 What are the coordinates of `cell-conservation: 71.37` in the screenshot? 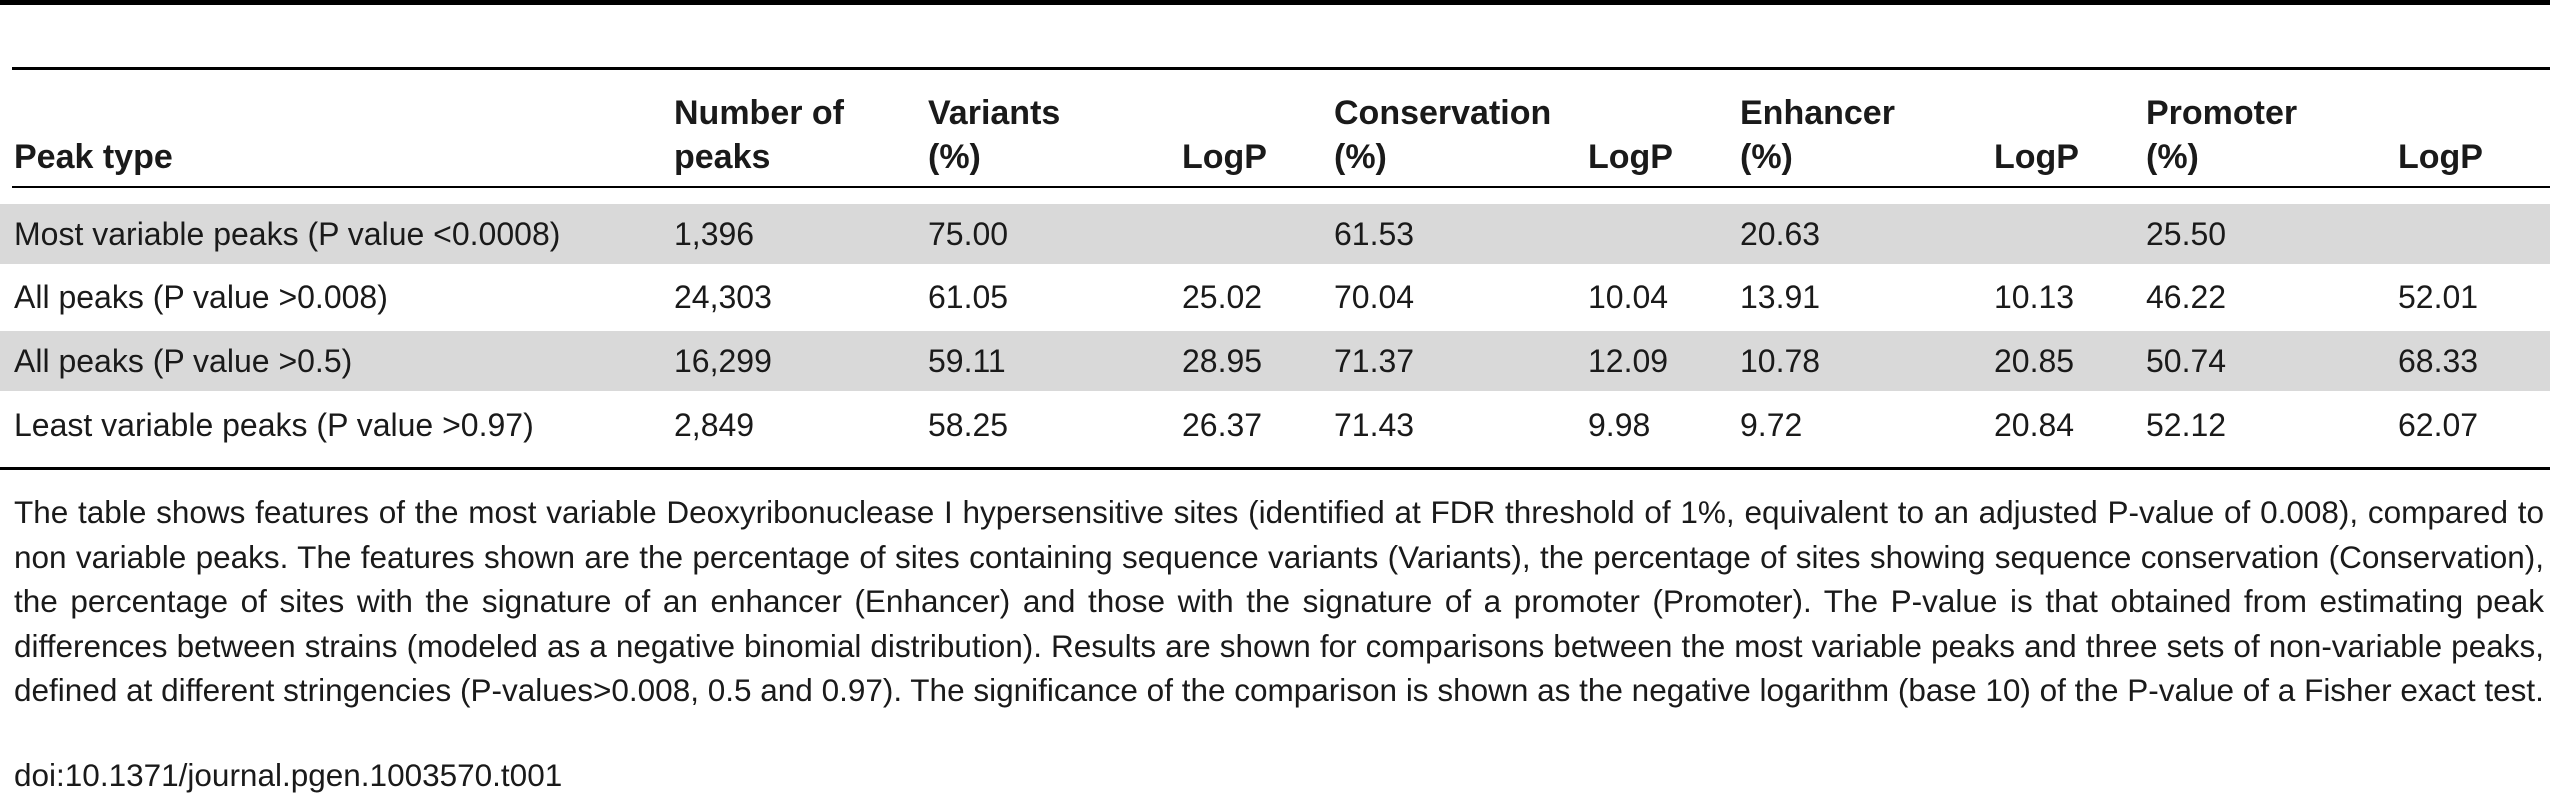 It's located at (1374, 361).